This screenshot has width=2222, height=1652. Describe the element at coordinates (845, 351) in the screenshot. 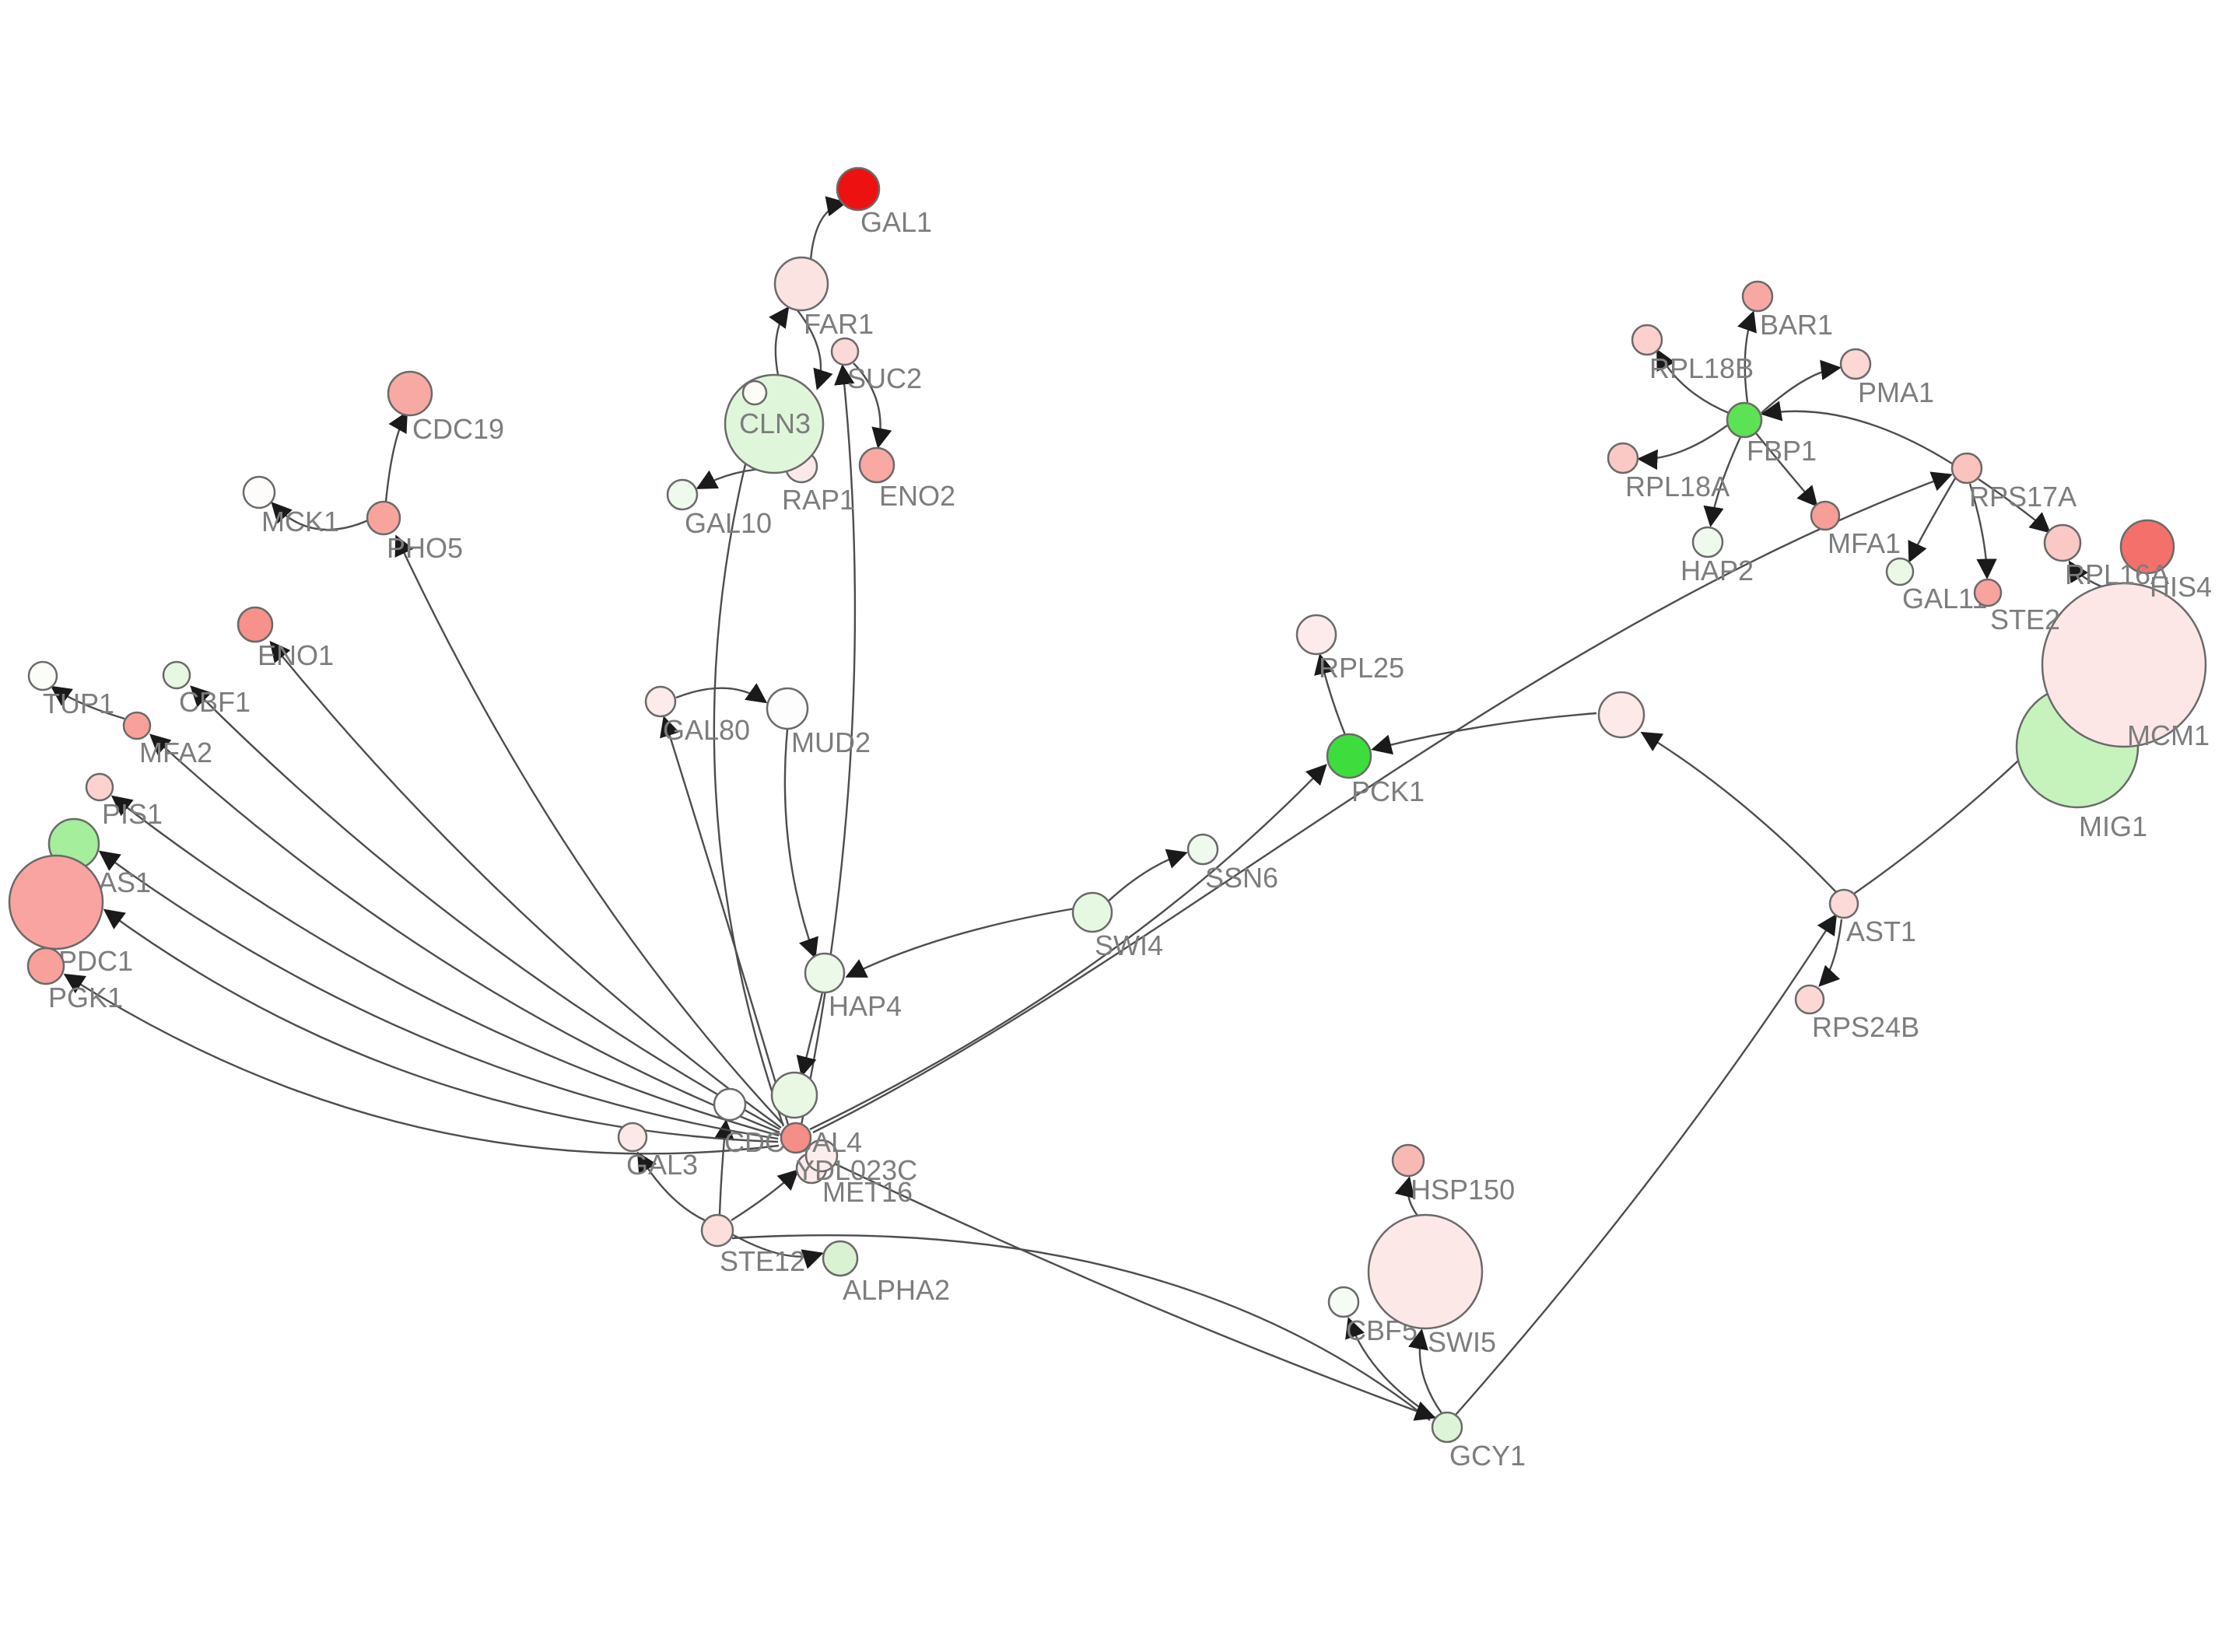

I see `node-circle-SUC2` at that location.